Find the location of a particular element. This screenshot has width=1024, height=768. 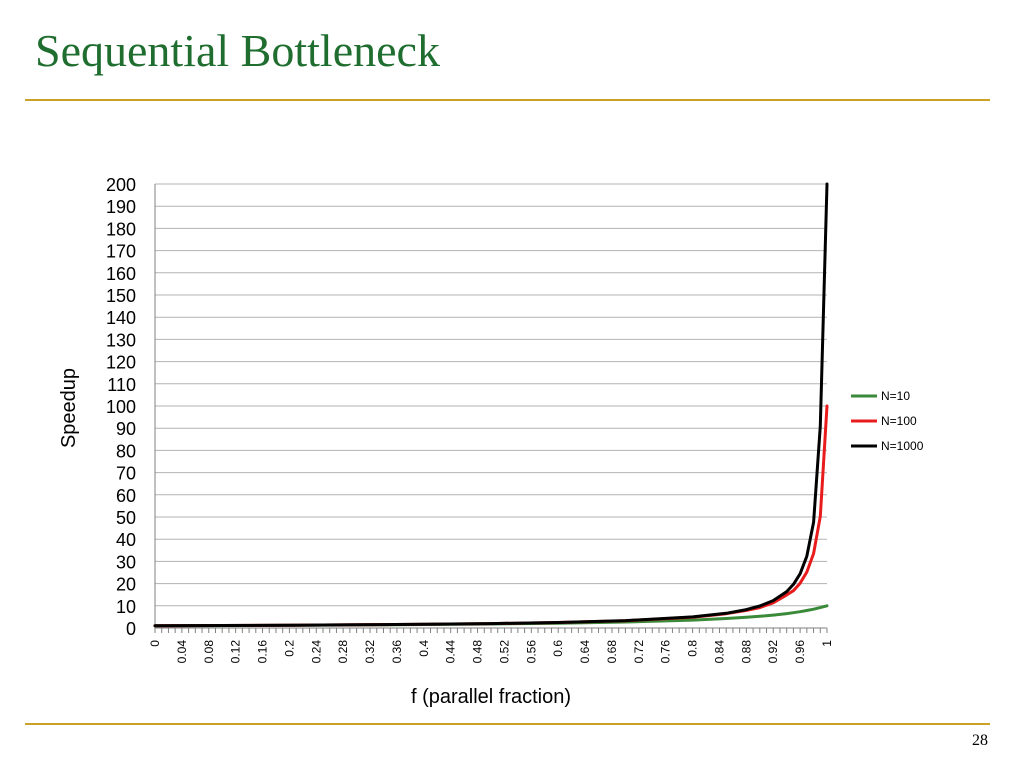

x-tick-label: 0.76 is located at coordinates (666, 652).